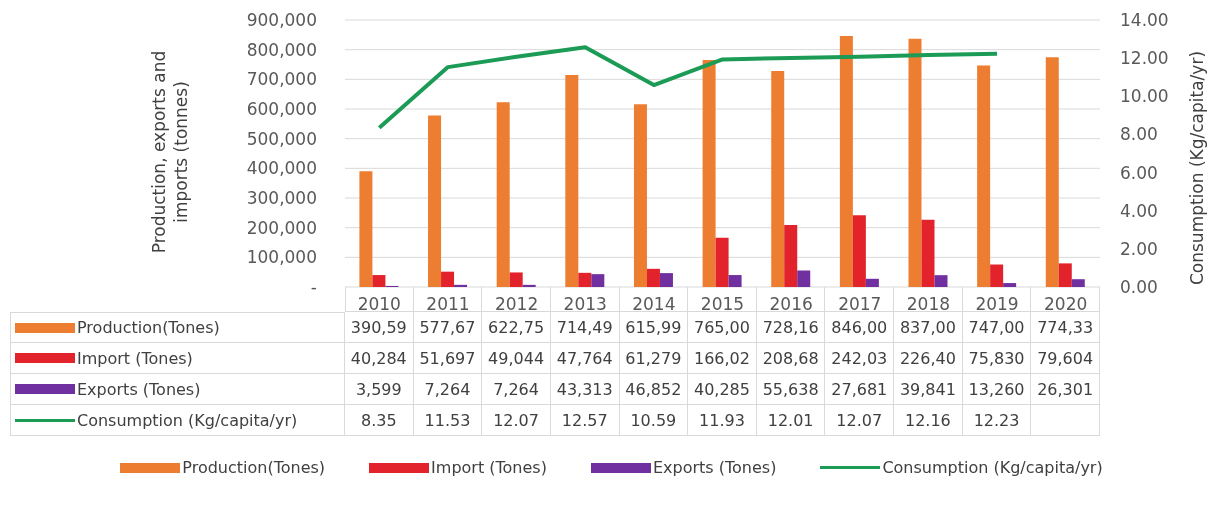  Describe the element at coordinates (254, 467) in the screenshot. I see `text: Production(Tones)` at that location.